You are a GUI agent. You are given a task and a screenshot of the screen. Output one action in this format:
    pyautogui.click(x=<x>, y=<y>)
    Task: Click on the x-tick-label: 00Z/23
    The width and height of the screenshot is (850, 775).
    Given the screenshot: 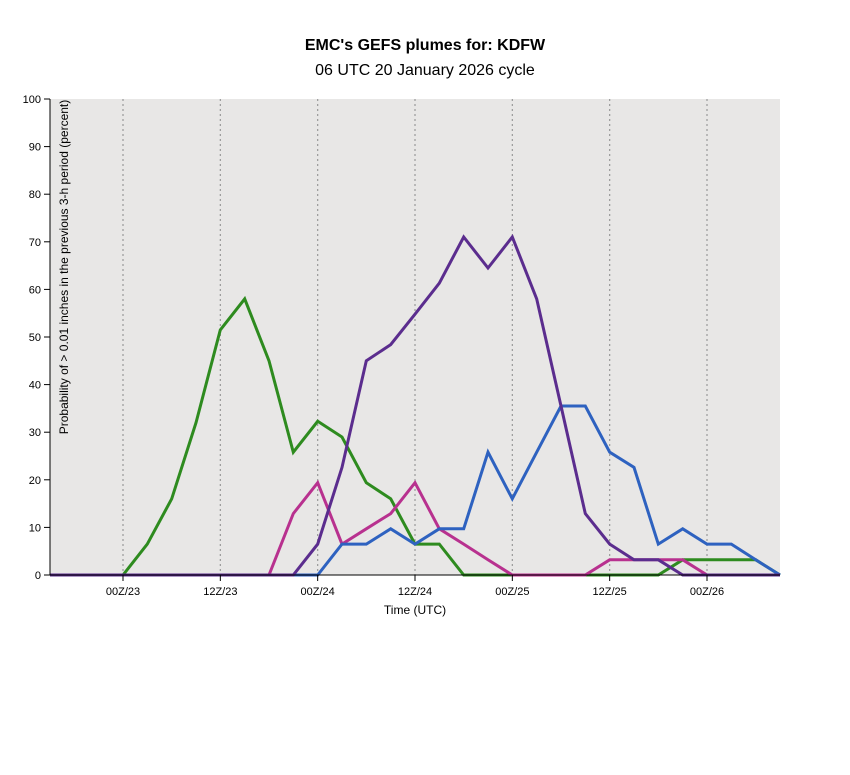 What is the action you would take?
    pyautogui.click(x=123, y=592)
    